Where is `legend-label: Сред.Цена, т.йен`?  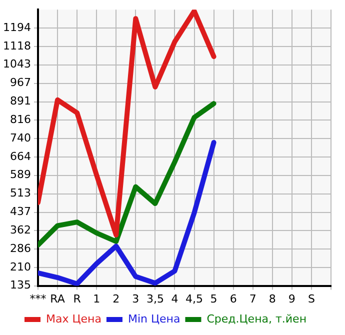
legend-label: Сред.Цена, т.йен is located at coordinates (256, 319).